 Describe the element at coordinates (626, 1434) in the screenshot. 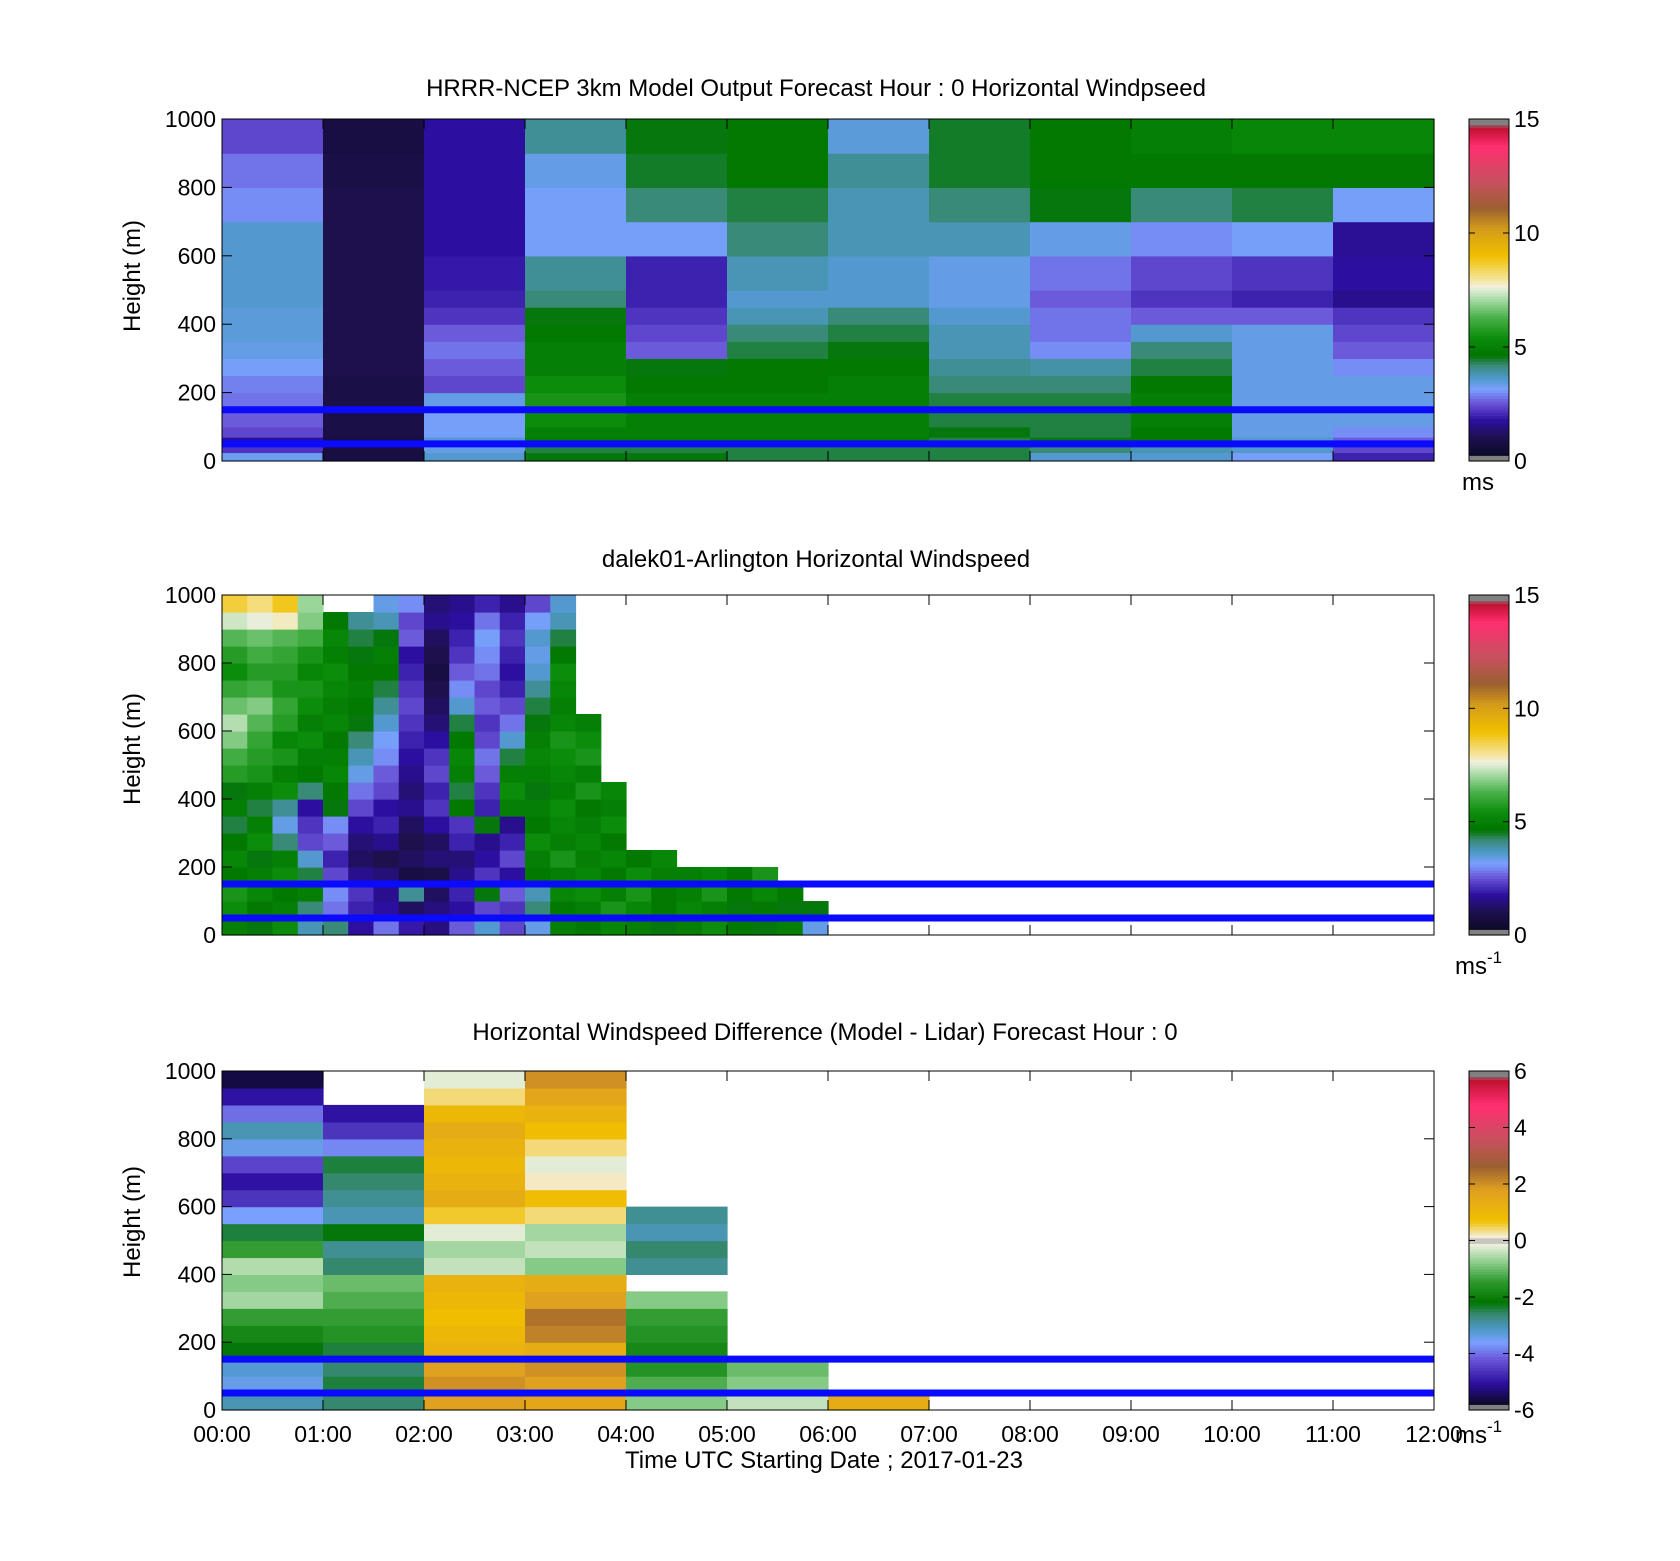

I see `x-tick-label: 04:00` at that location.